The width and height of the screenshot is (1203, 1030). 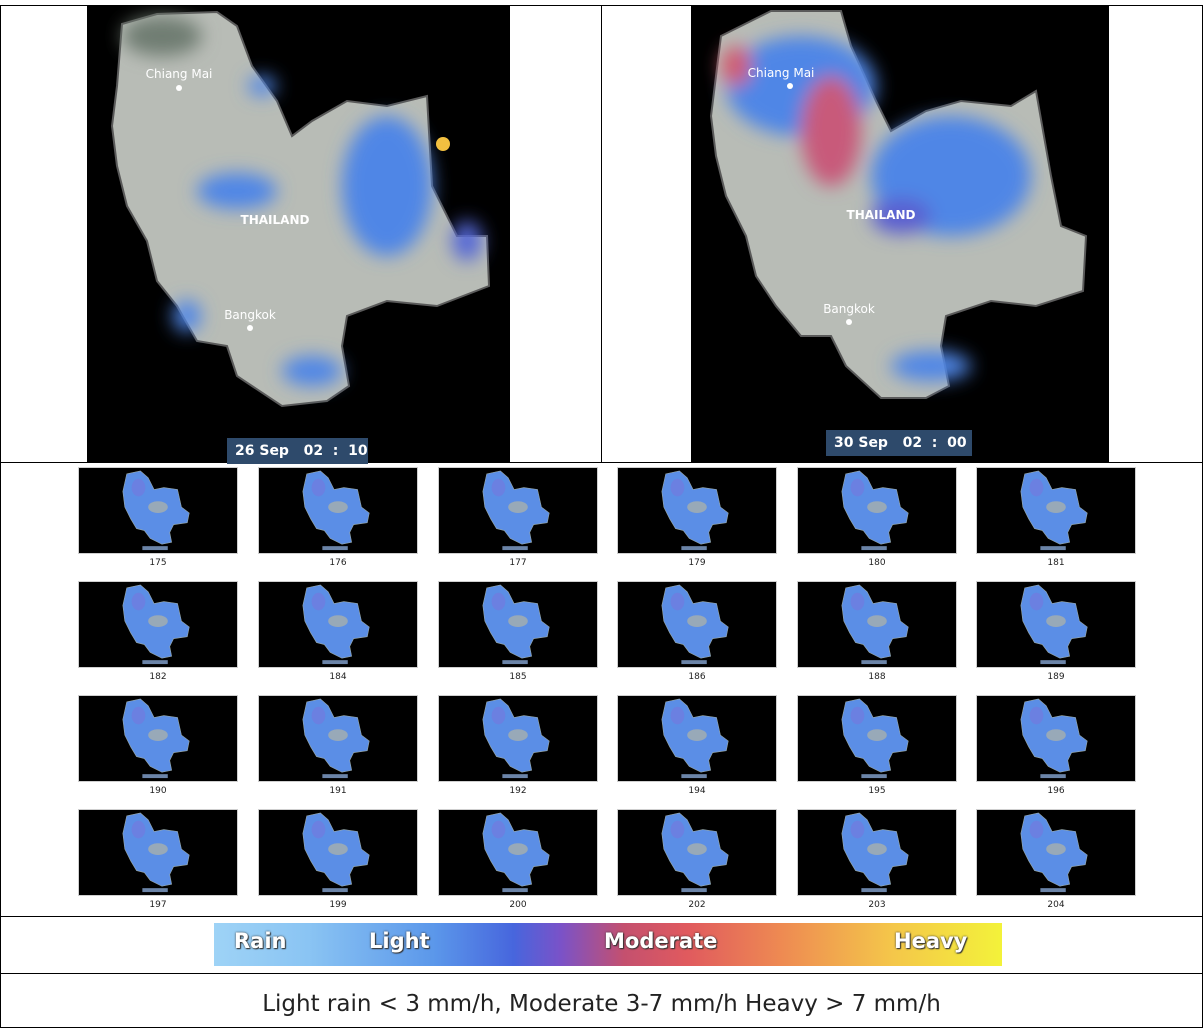 What do you see at coordinates (518, 791) in the screenshot?
I see `frame-number-label: 192` at bounding box center [518, 791].